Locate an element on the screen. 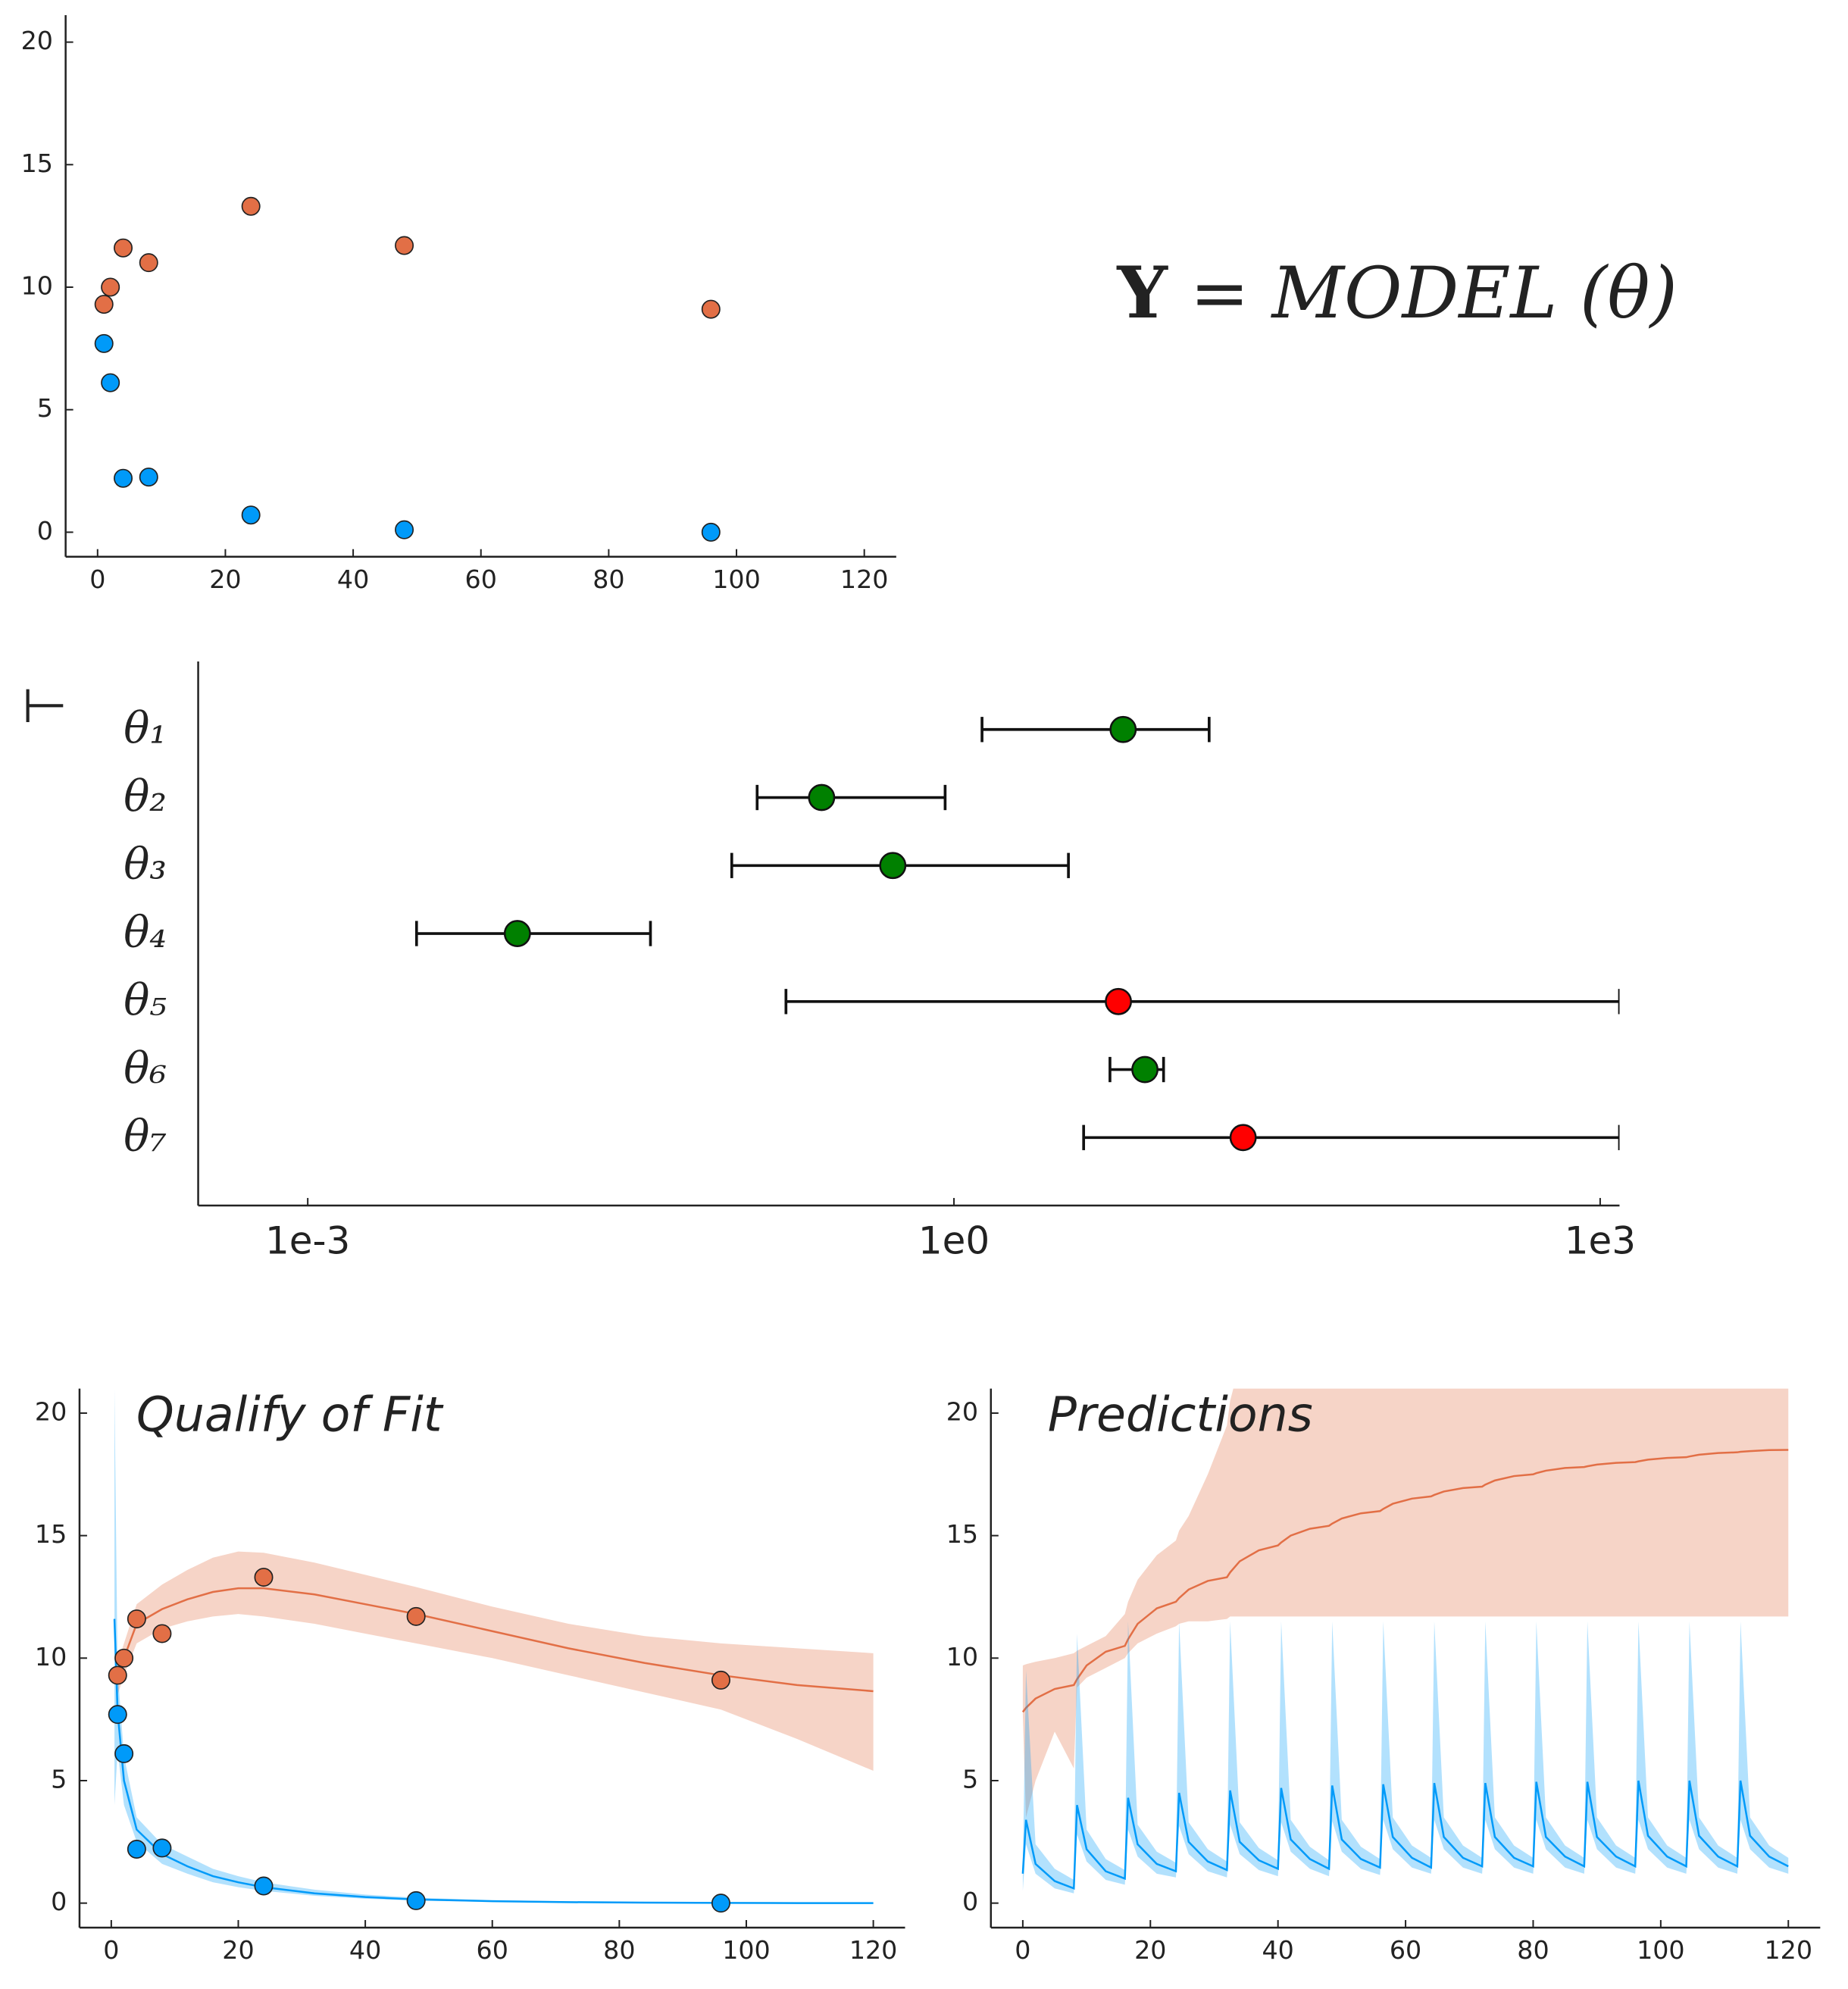 The image size is (1848, 1989). chart-title: Predictions is located at coordinates (1180, 1415).